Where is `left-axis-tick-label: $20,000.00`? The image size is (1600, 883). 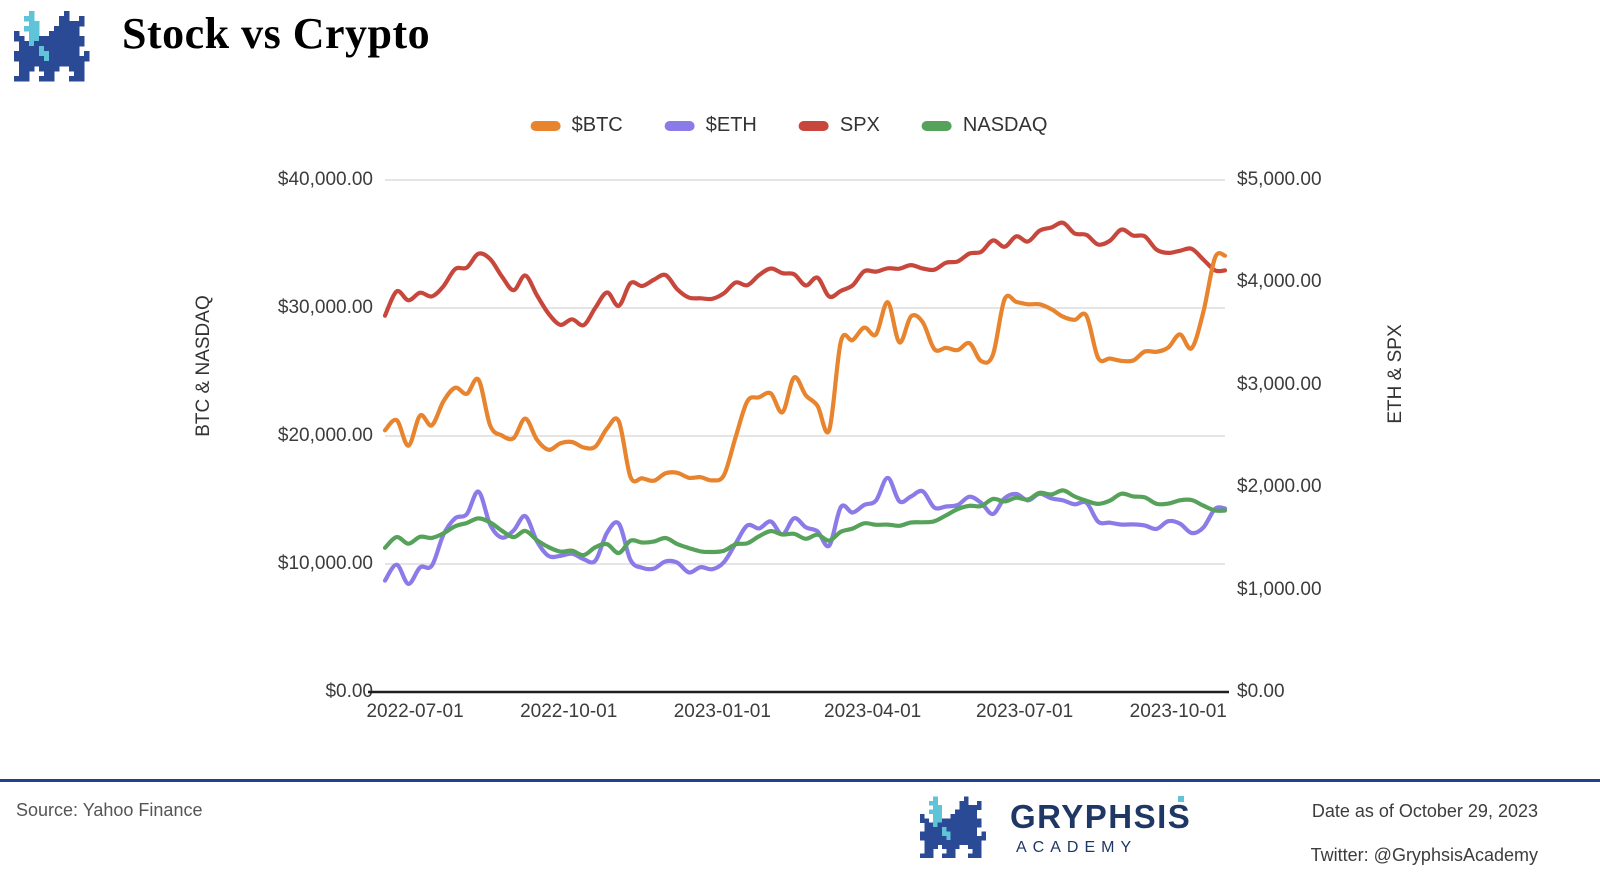 left-axis-tick-label: $20,000.00 is located at coordinates (325, 435).